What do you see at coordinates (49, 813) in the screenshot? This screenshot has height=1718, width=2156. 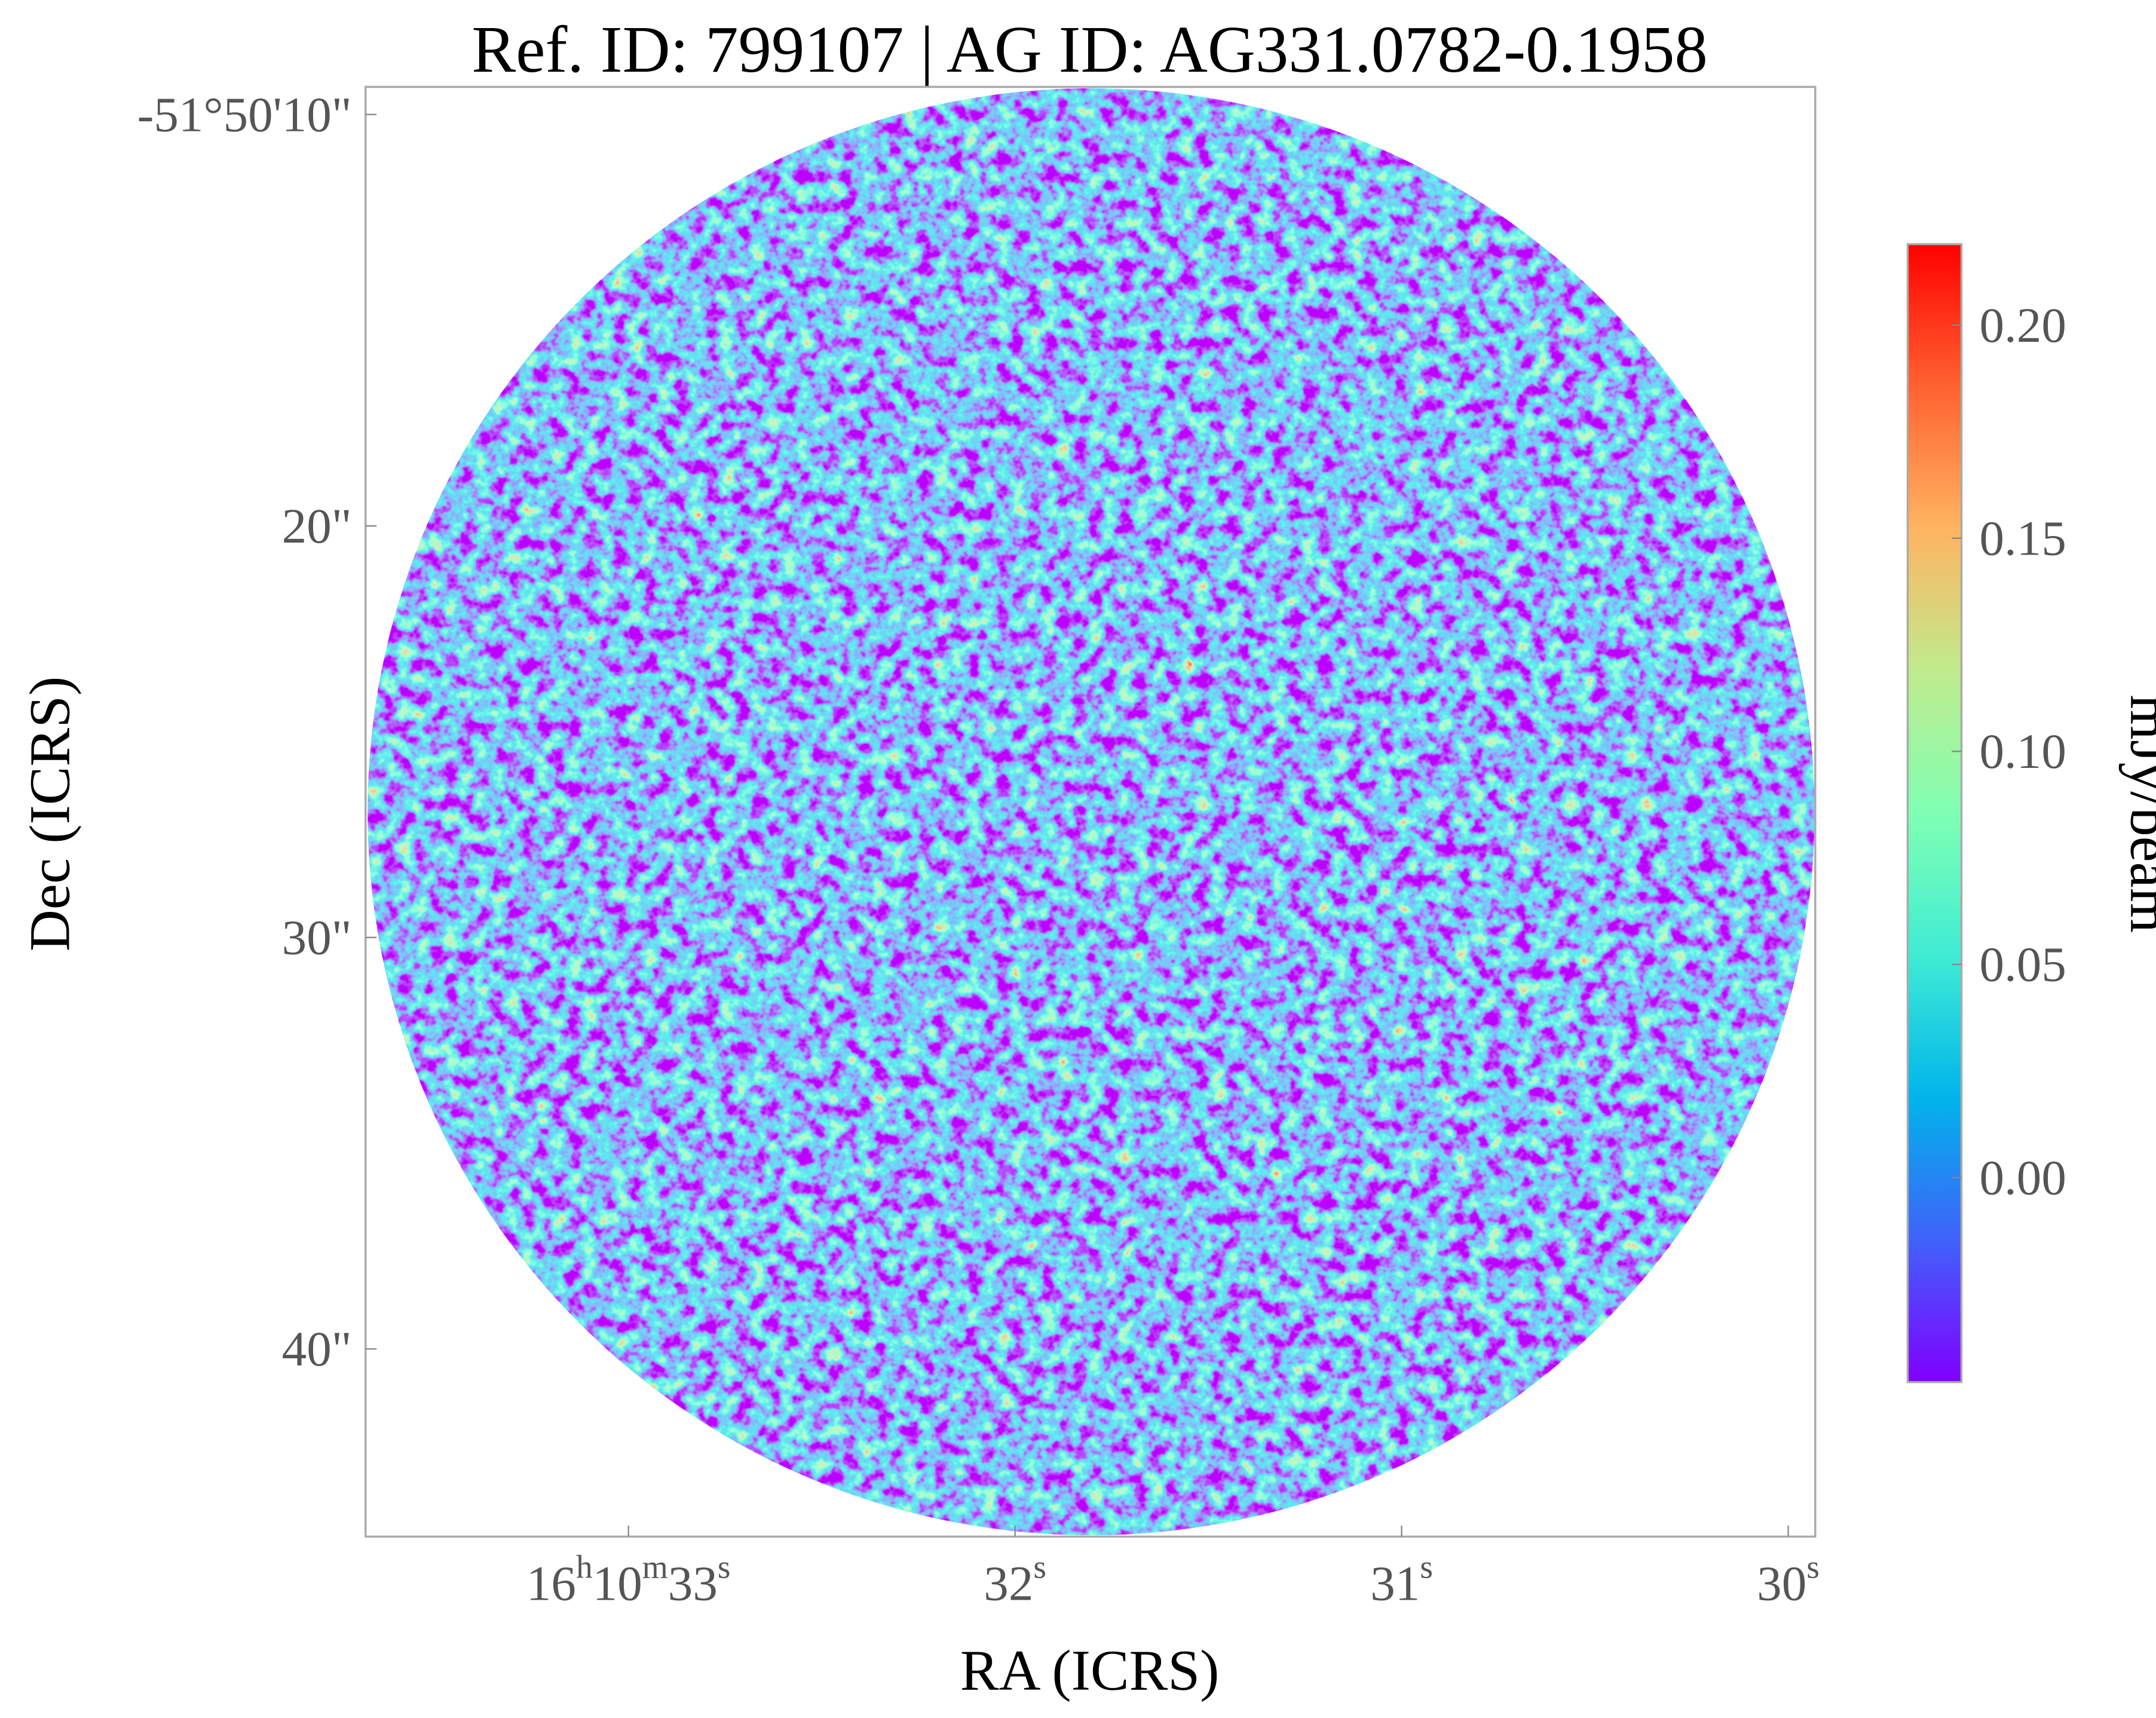 I see `y-axis-label: Dec (ICRS)` at bounding box center [49, 813].